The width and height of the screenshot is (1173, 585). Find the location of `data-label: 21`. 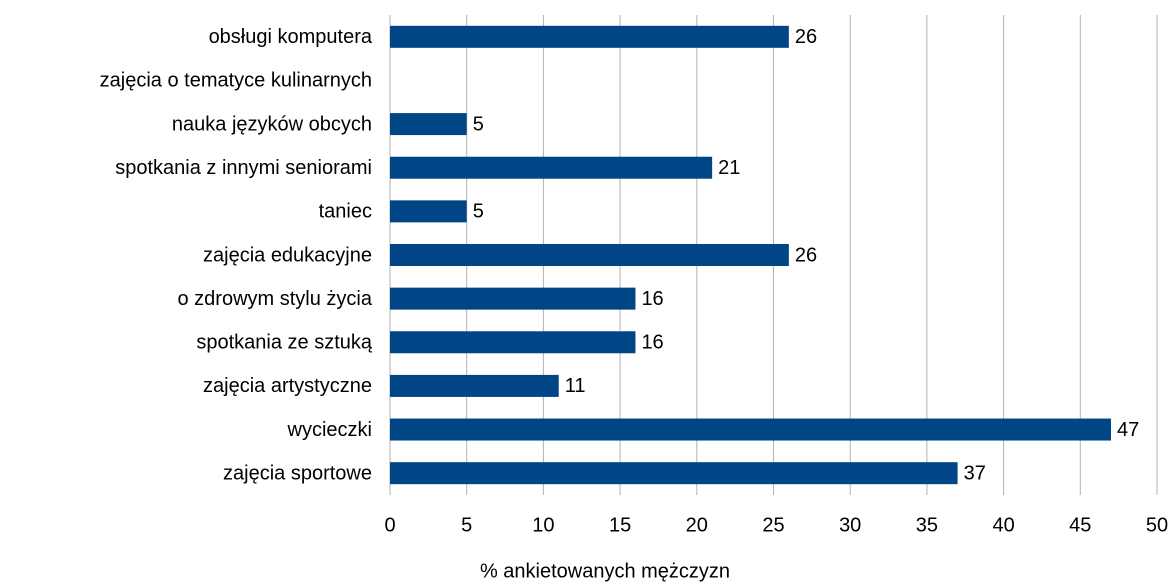

data-label: 21 is located at coordinates (729, 168).